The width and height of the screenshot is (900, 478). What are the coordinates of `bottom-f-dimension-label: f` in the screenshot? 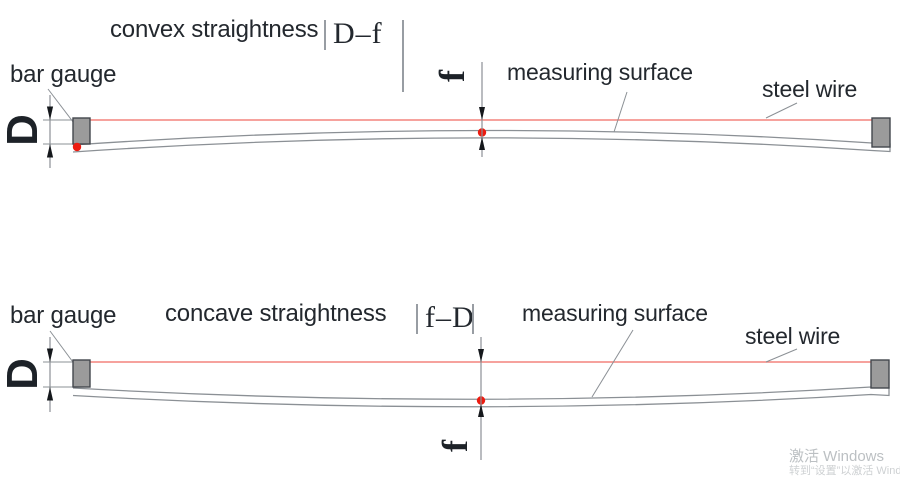 It's located at (455, 446).